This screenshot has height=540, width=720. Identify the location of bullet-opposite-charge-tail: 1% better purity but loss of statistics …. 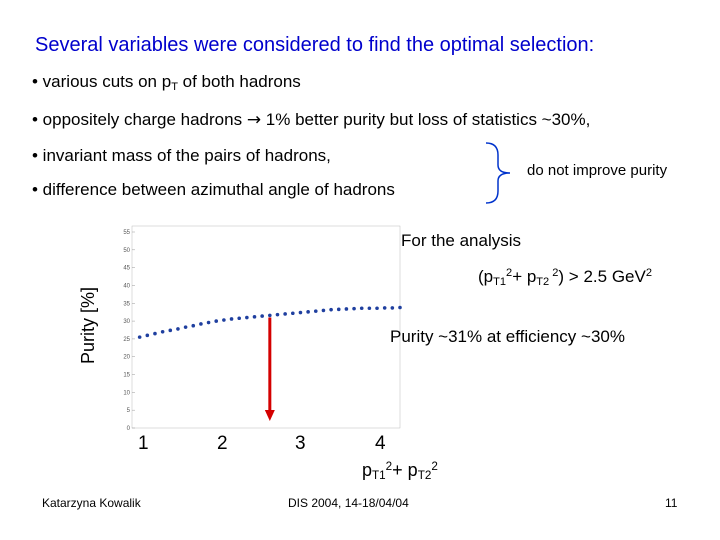
(426, 119).